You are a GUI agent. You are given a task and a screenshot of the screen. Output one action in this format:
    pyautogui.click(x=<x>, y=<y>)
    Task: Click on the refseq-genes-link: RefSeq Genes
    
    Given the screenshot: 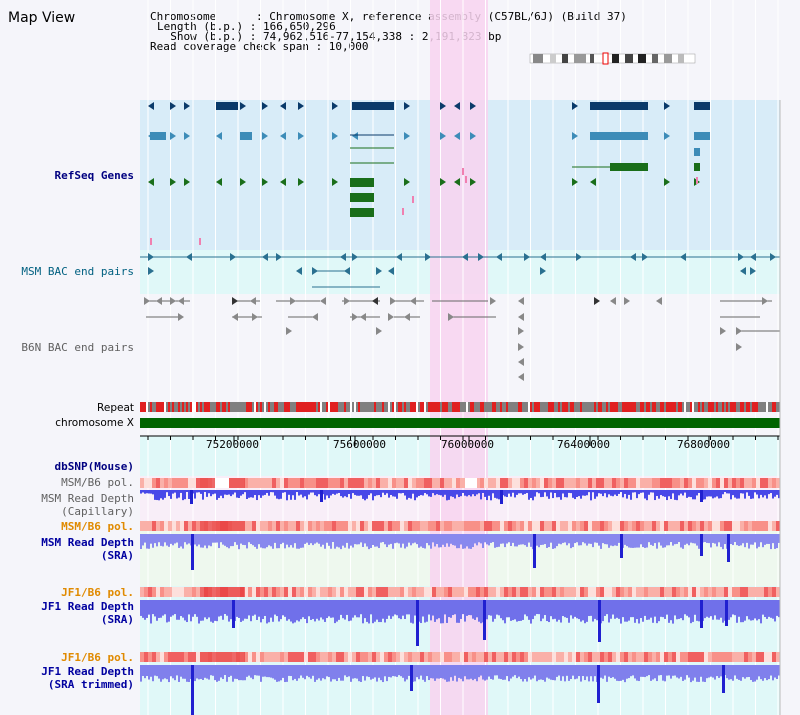 What is the action you would take?
    pyautogui.click(x=94, y=175)
    